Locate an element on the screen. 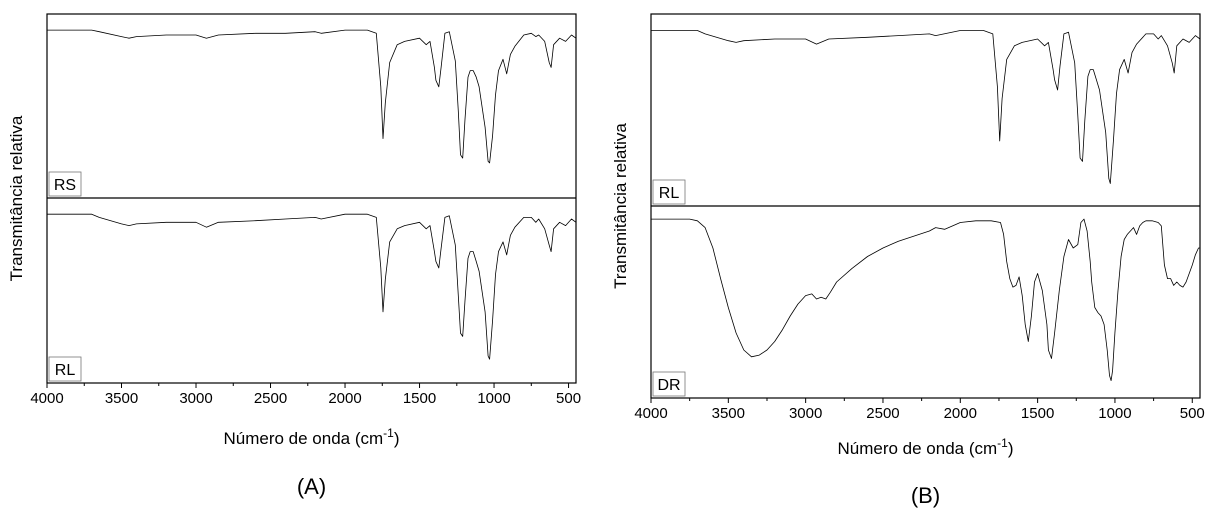  series-label-rs: RS is located at coordinates (65, 185).